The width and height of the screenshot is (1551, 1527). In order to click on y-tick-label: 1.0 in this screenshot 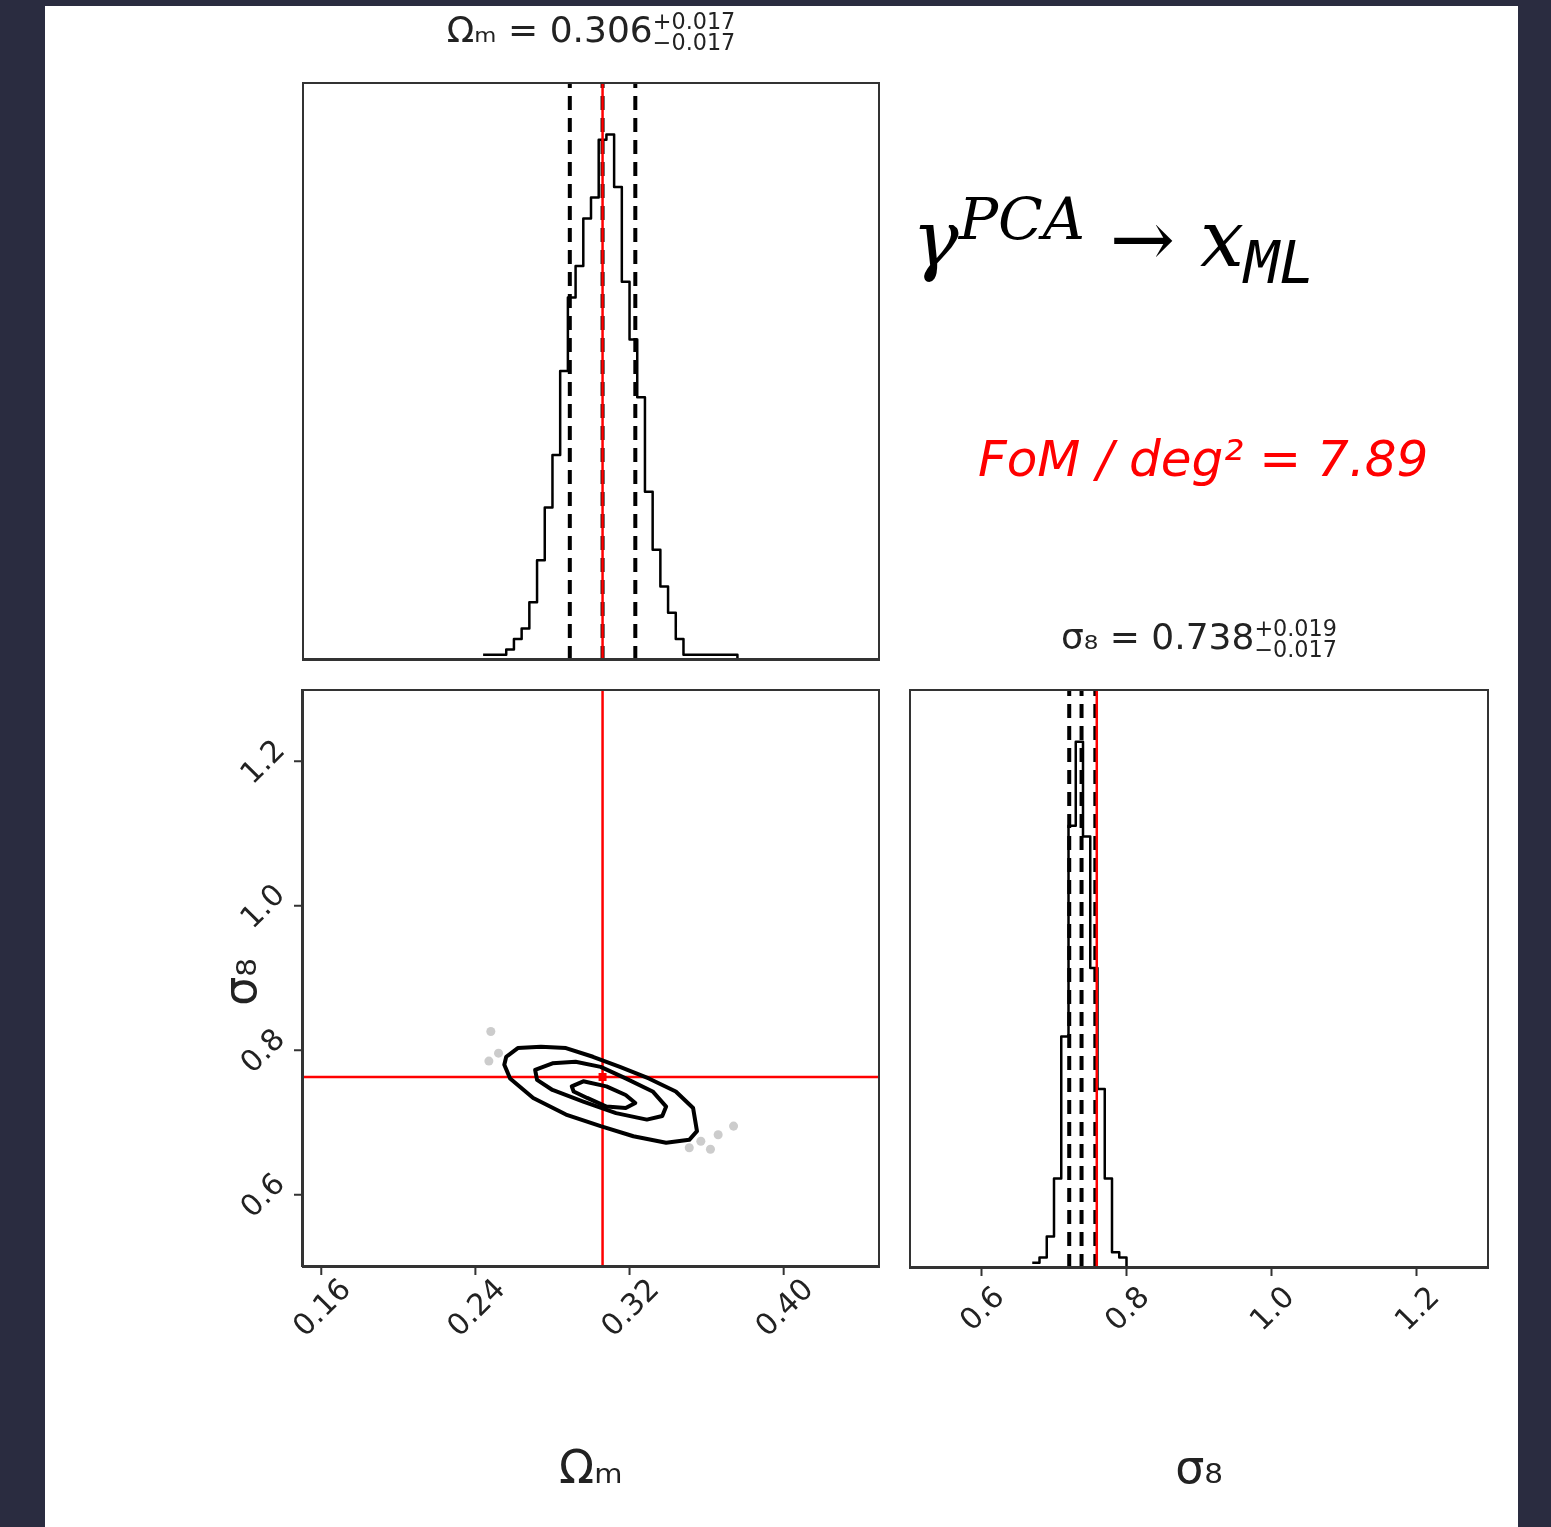, I will do `click(262, 905)`.